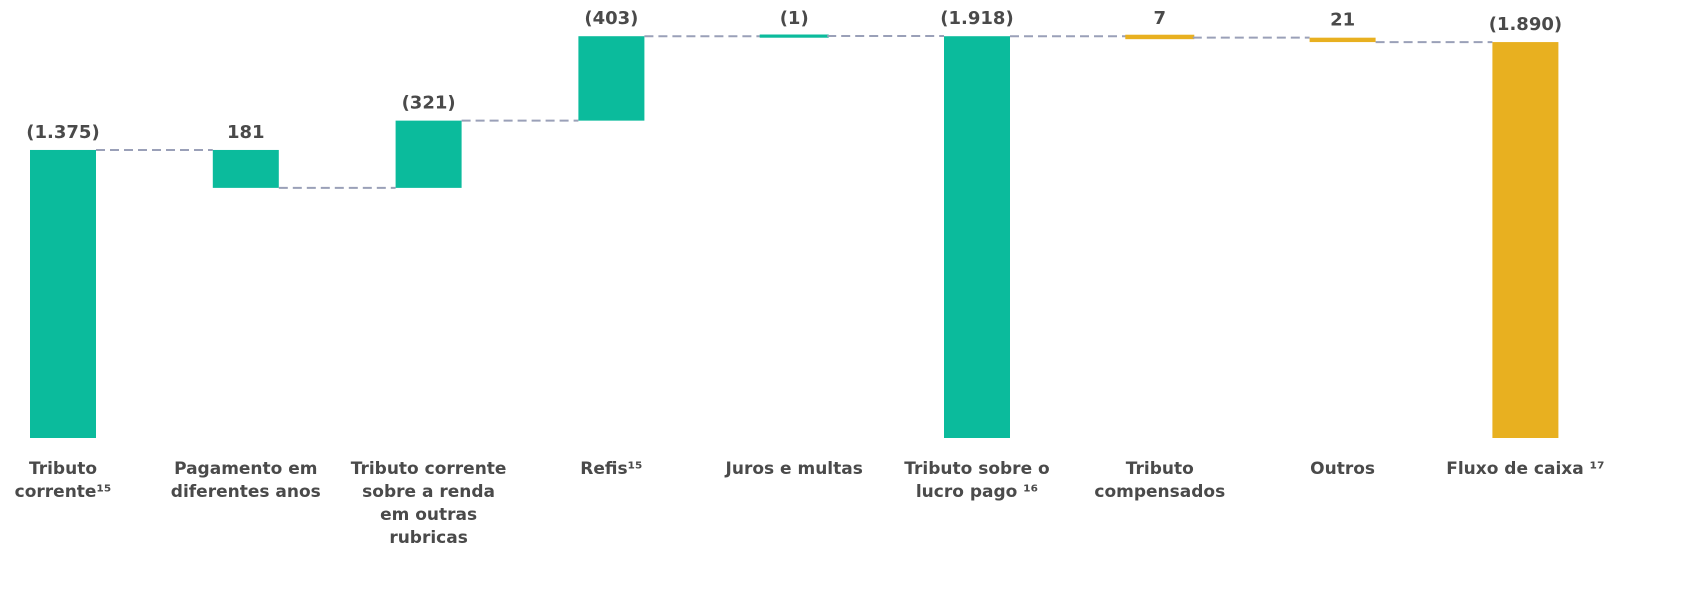  I want to click on category-label: Tributo compensados, so click(1160, 480).